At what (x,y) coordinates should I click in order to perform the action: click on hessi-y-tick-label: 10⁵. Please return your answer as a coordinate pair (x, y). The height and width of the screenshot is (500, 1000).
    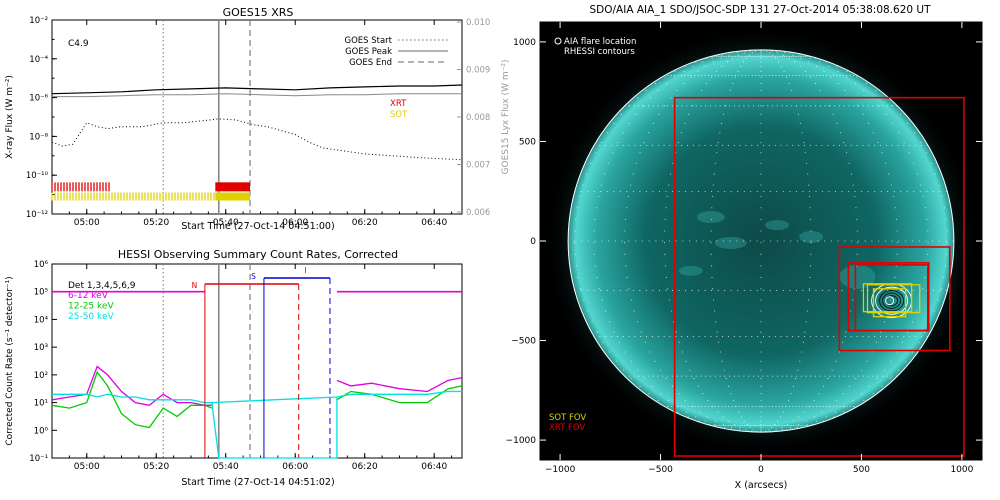
    Looking at the image, I should click on (41, 293).